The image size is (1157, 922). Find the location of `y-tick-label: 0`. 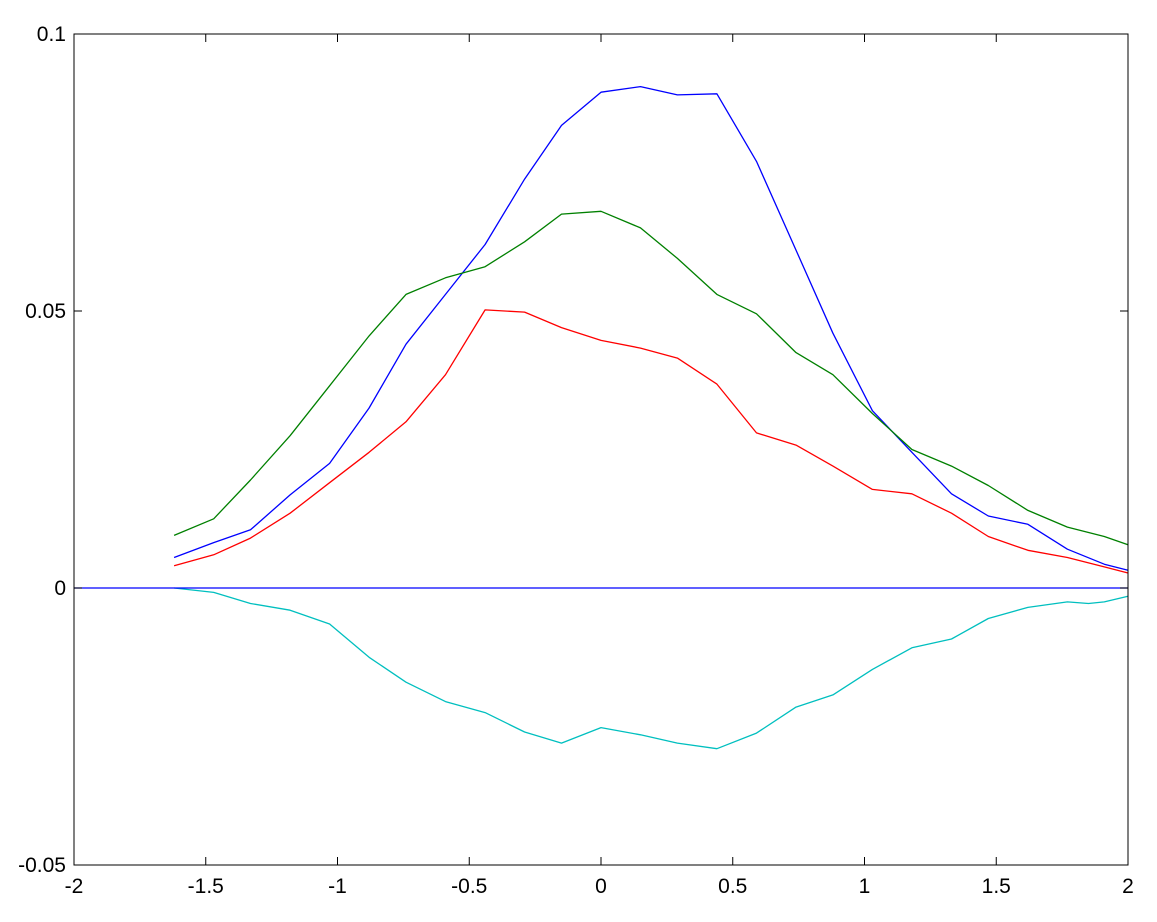

y-tick-label: 0 is located at coordinates (60, 588).